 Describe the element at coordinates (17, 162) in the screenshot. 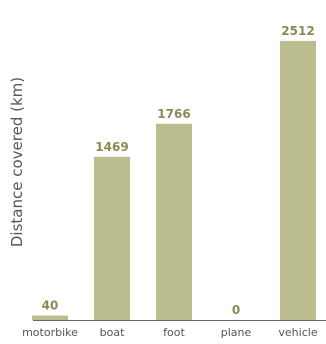

I see `y-axis-label: Distance covered (km)` at that location.